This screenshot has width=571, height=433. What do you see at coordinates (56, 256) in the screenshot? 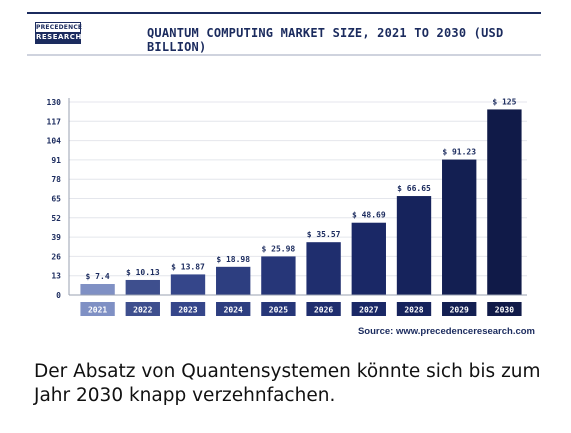
I see `y-tick-label: 26` at bounding box center [56, 256].